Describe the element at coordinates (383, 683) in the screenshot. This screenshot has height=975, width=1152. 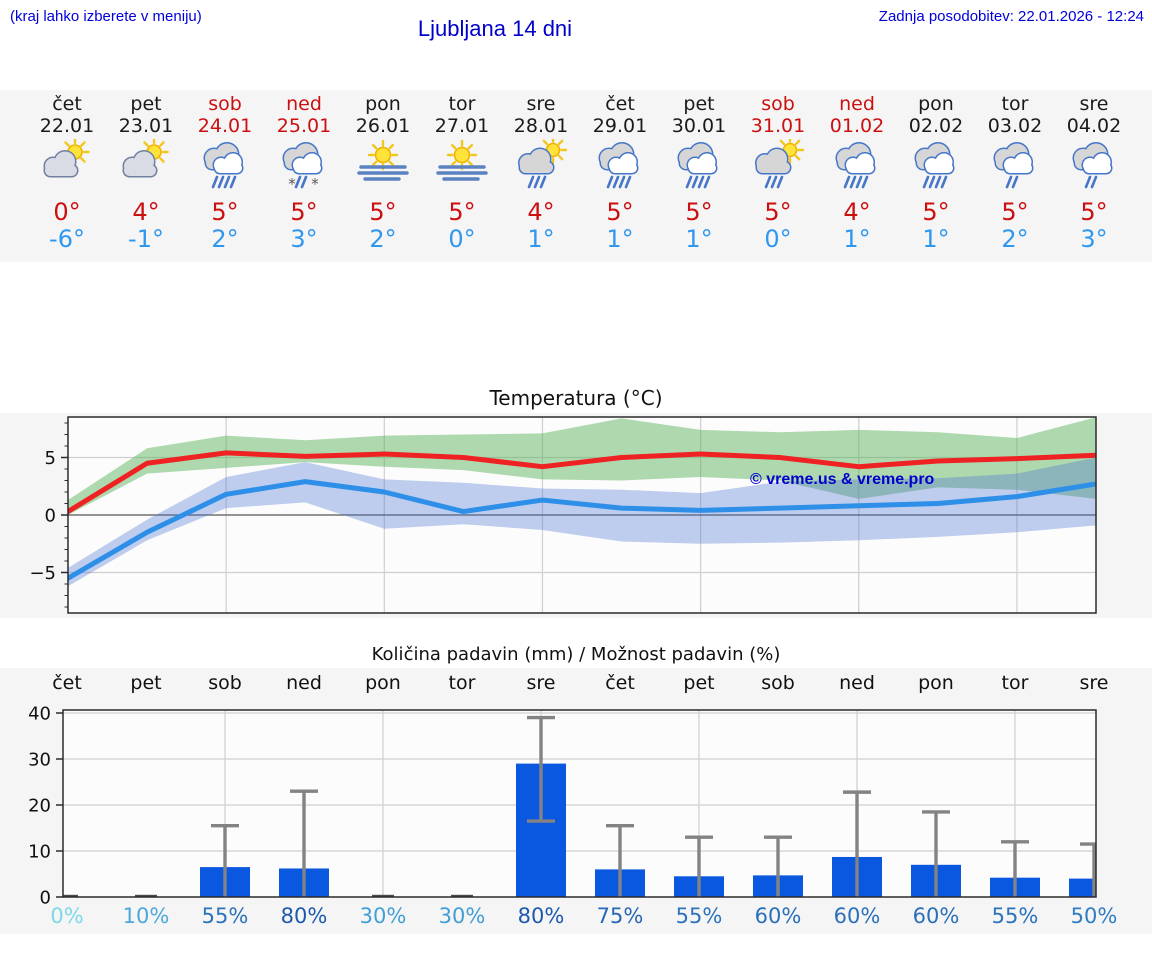
I see `precip-day-label: pon` at that location.